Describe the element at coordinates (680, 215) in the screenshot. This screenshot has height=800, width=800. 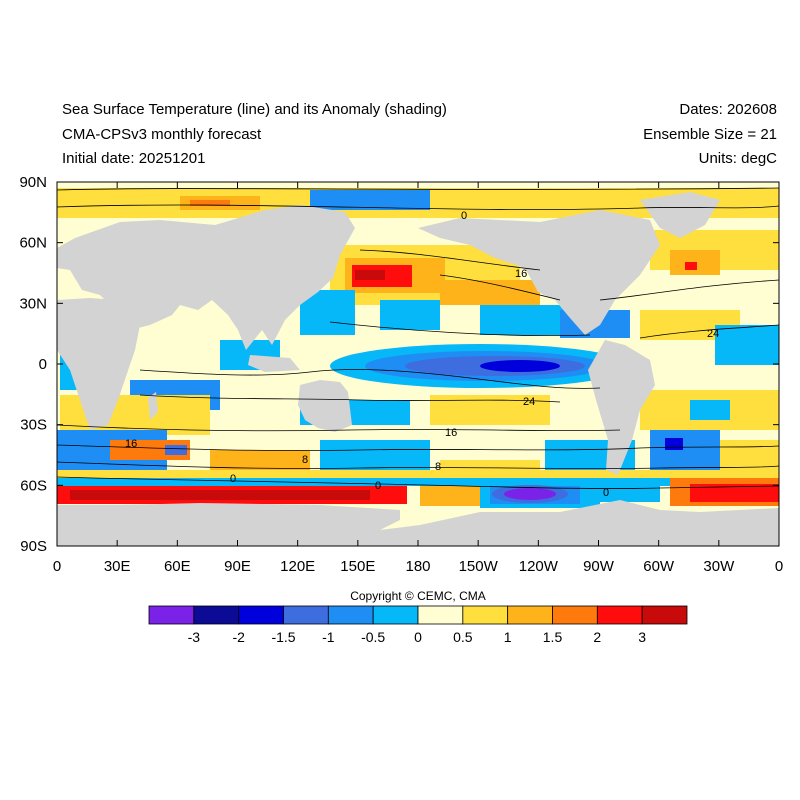
I see `greenland` at that location.